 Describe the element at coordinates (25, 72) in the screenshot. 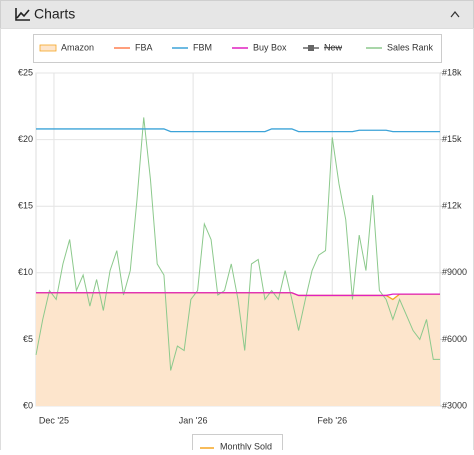

I see `y-tick-label: €25` at that location.